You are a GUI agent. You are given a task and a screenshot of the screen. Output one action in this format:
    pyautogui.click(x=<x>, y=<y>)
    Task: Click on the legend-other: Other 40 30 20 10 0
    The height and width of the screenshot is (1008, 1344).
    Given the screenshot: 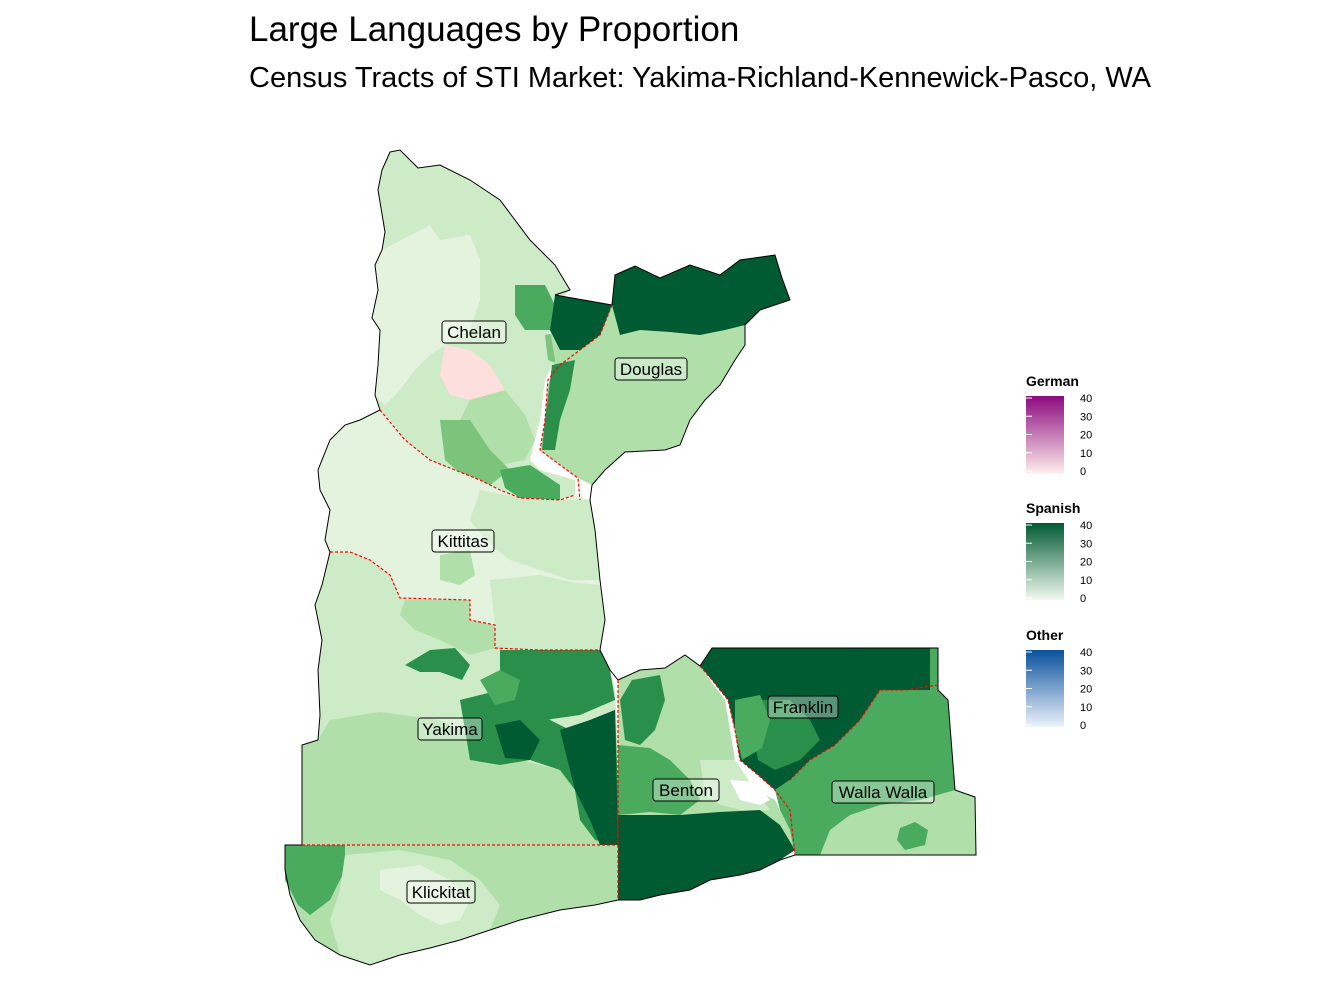 What is the action you would take?
    pyautogui.click(x=1071, y=681)
    